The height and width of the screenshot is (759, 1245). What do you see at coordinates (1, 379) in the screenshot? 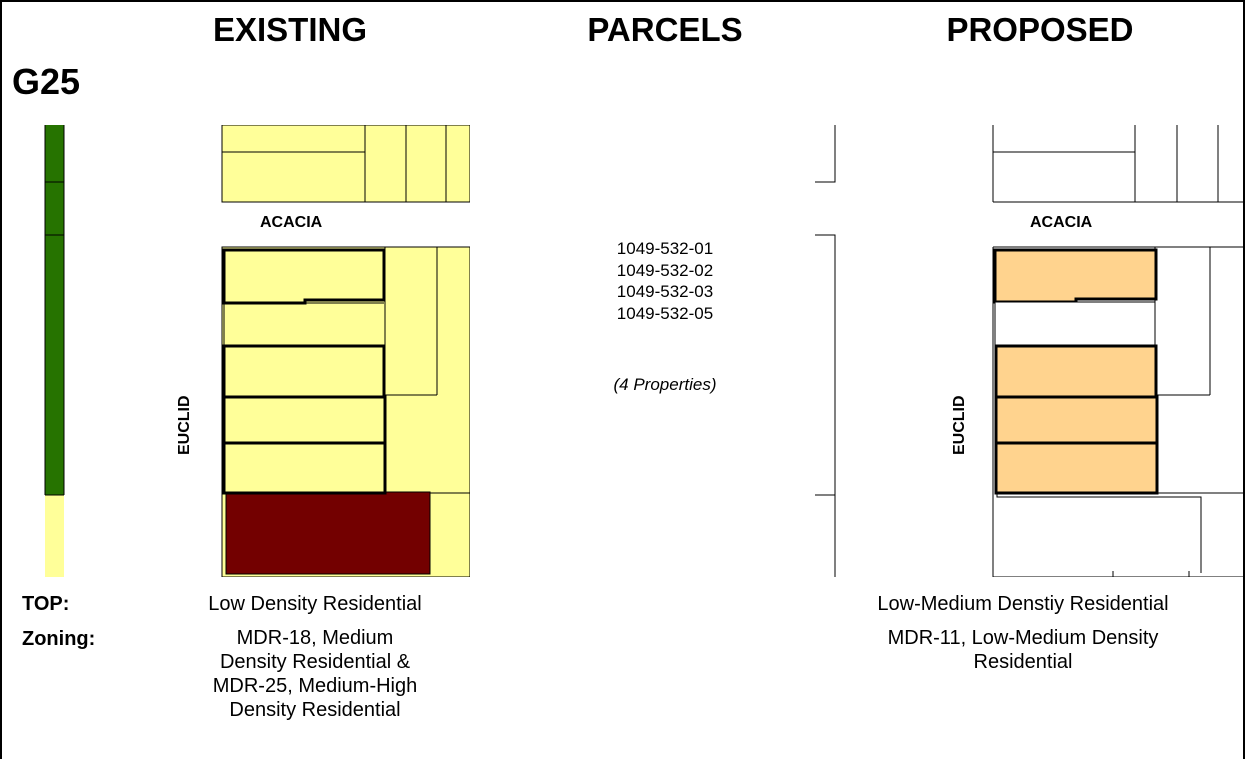
I see `frame-left-border` at bounding box center [1, 379].